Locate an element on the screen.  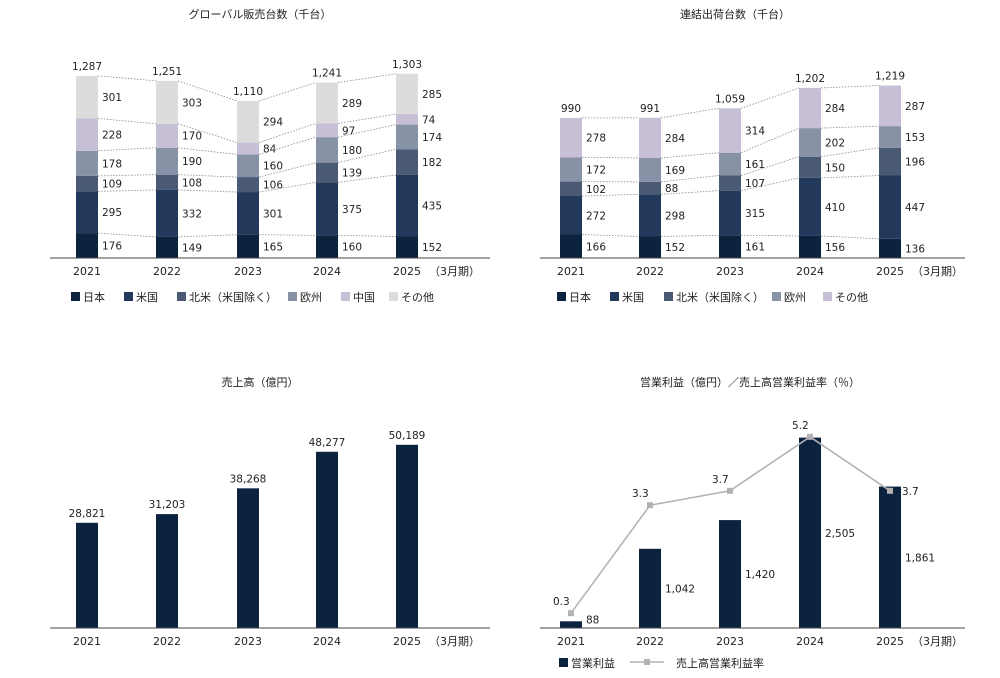
data-label: 136 is located at coordinates (915, 249).